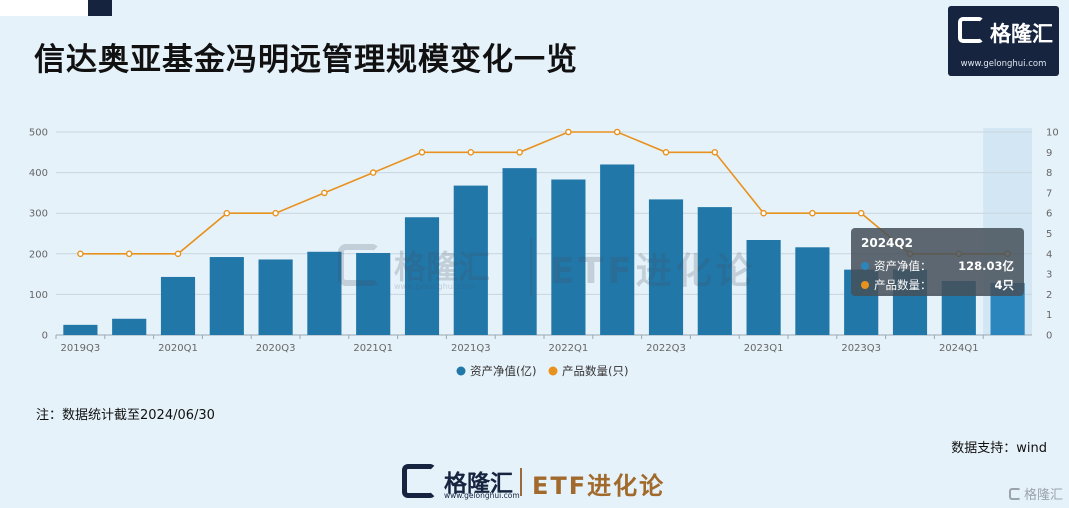 This screenshot has width=1069, height=508. Describe the element at coordinates (1049, 275) in the screenshot. I see `y-right-tick-label: 3` at that location.